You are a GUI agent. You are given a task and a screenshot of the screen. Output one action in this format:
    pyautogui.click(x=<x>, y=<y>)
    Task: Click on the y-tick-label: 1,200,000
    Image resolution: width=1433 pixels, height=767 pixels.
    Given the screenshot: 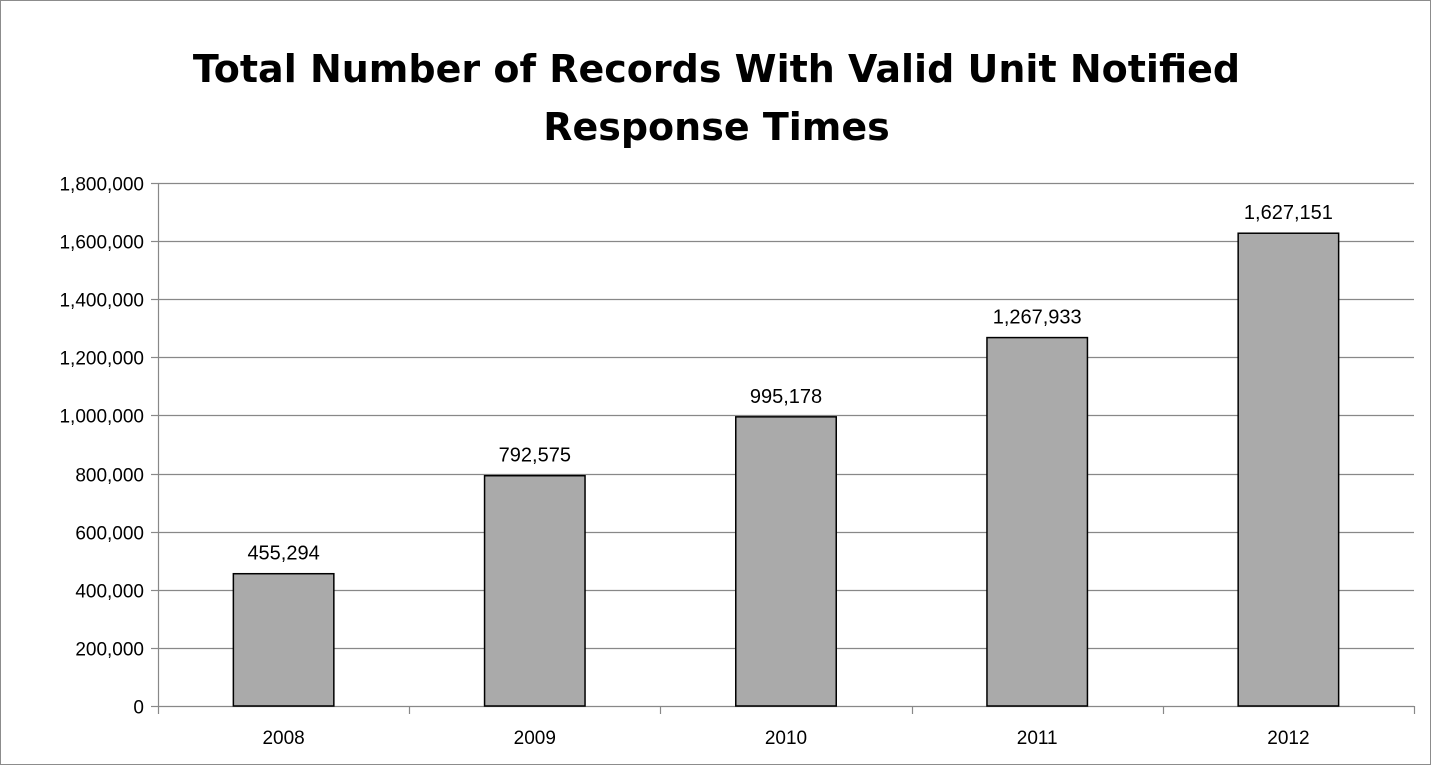 What is the action you would take?
    pyautogui.click(x=101, y=359)
    